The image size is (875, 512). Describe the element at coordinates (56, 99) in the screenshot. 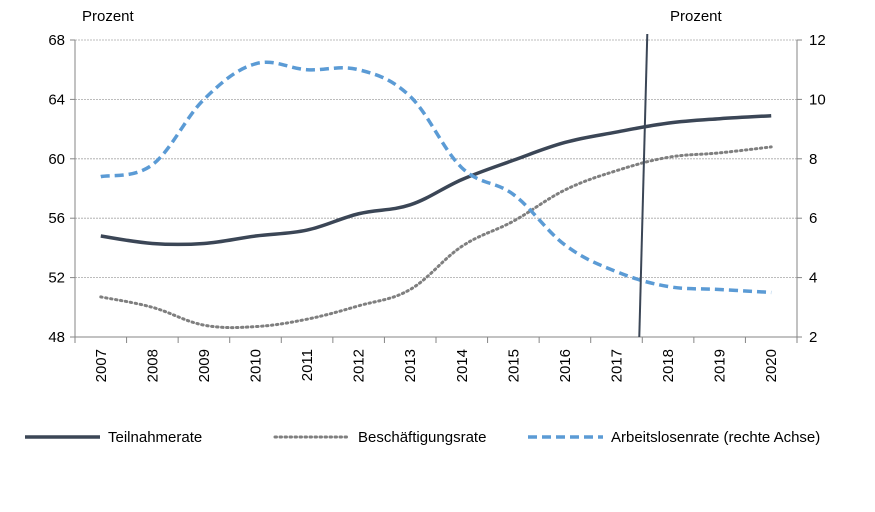

I see `left-y-tick-label: 64` at that location.